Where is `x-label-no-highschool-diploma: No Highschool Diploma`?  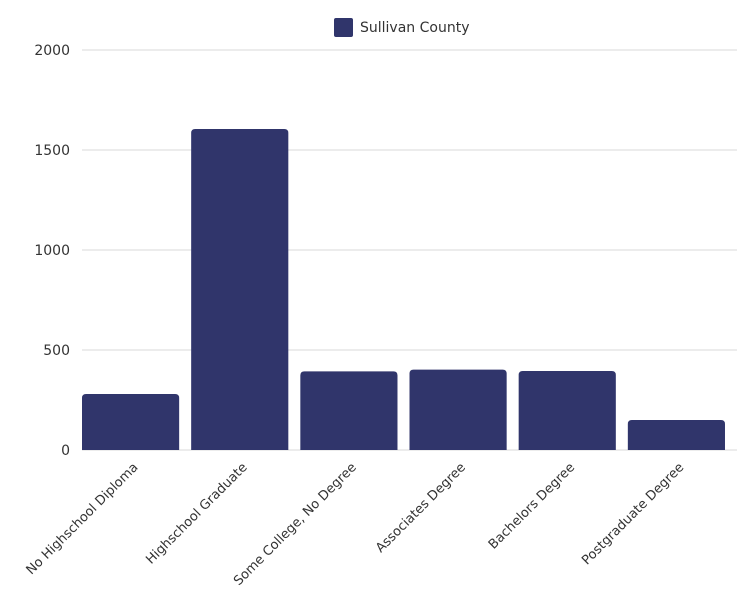 x-label-no-highschool-diploma: No Highschool Diploma is located at coordinates (83, 519).